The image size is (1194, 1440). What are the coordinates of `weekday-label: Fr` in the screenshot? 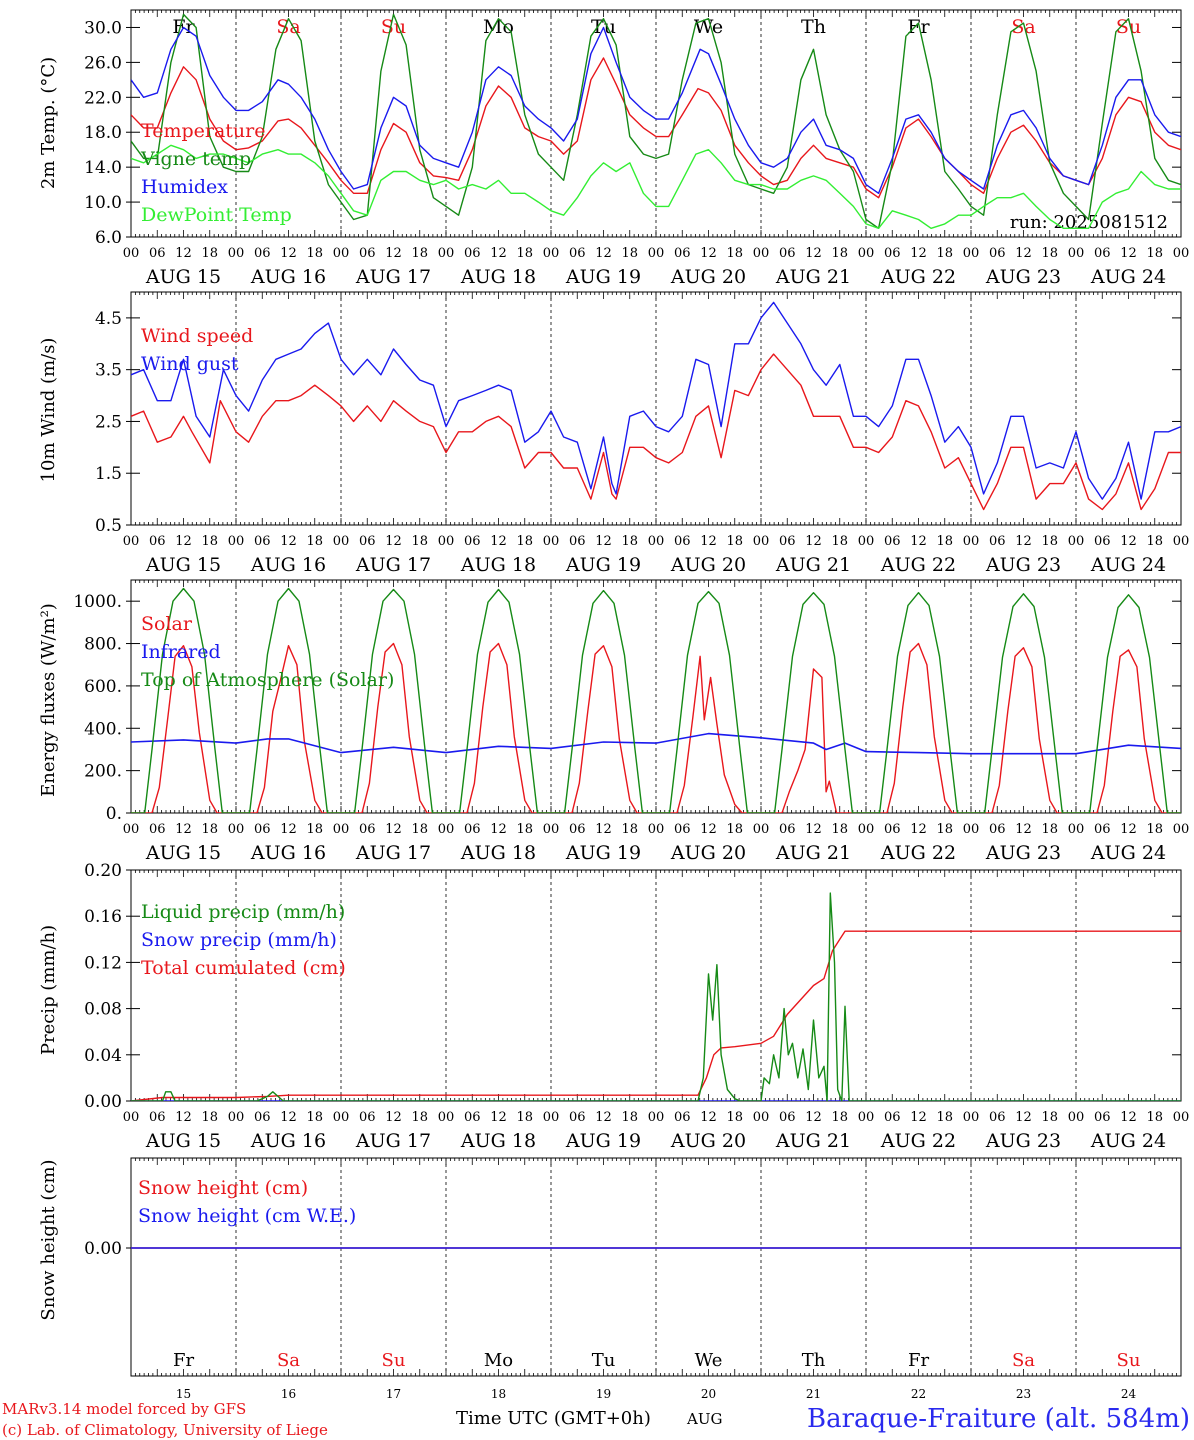 It's located at (918, 1360).